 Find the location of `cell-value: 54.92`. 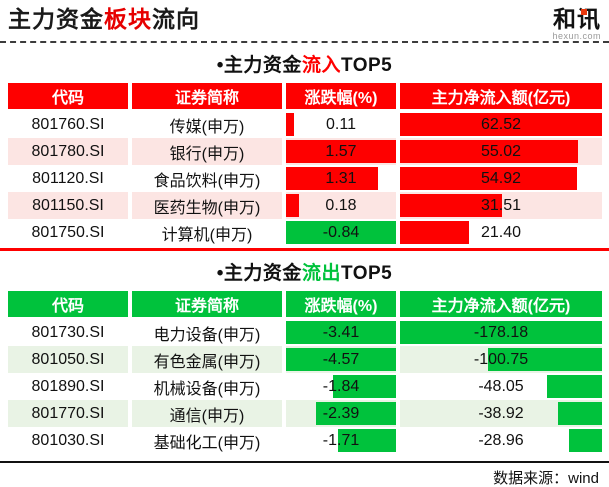

cell-value: 54.92 is located at coordinates (501, 178).